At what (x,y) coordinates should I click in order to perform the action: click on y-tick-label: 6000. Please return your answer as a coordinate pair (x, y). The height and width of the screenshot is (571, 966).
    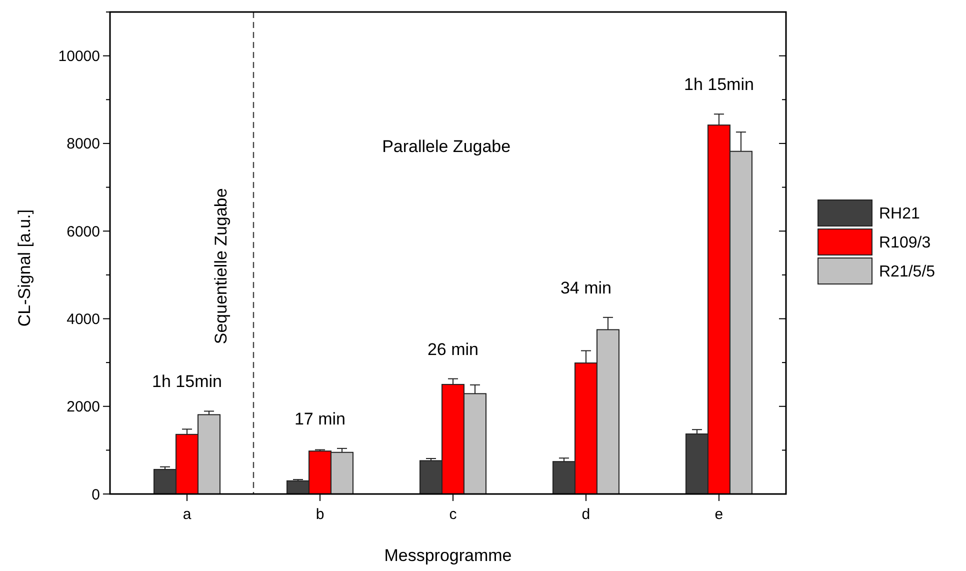
    Looking at the image, I should click on (83, 231).